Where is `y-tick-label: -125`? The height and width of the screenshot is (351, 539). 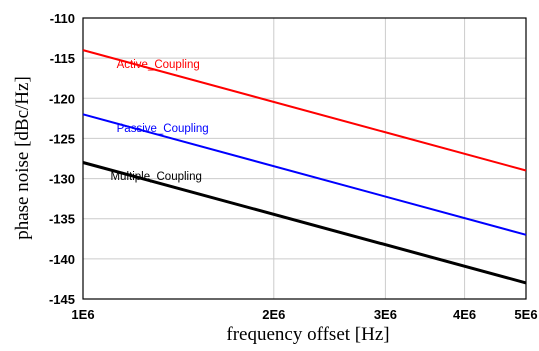 y-tick-label: -125 is located at coordinates (62, 138).